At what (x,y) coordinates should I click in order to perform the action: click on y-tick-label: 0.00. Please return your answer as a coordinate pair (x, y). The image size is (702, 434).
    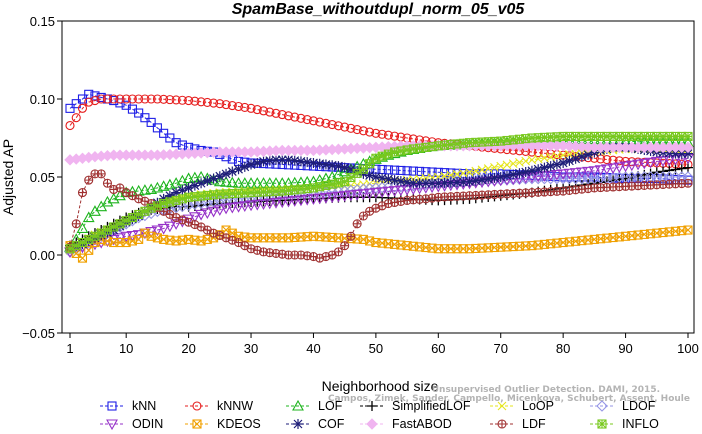
    Looking at the image, I should click on (42, 255).